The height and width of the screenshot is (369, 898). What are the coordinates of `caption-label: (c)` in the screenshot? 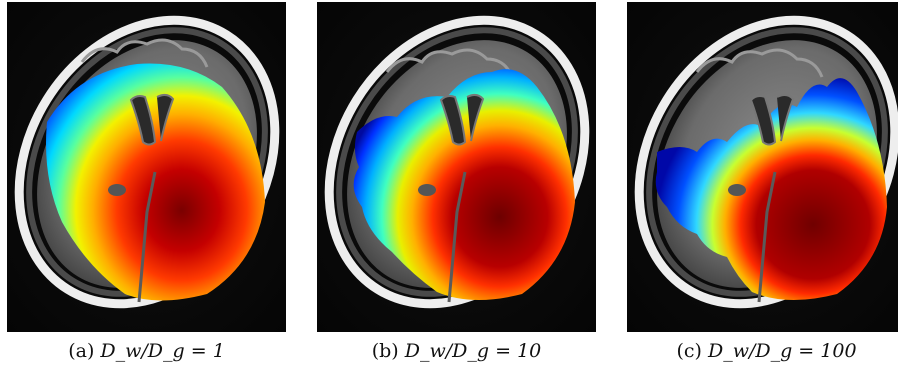 It's located at (689, 351).